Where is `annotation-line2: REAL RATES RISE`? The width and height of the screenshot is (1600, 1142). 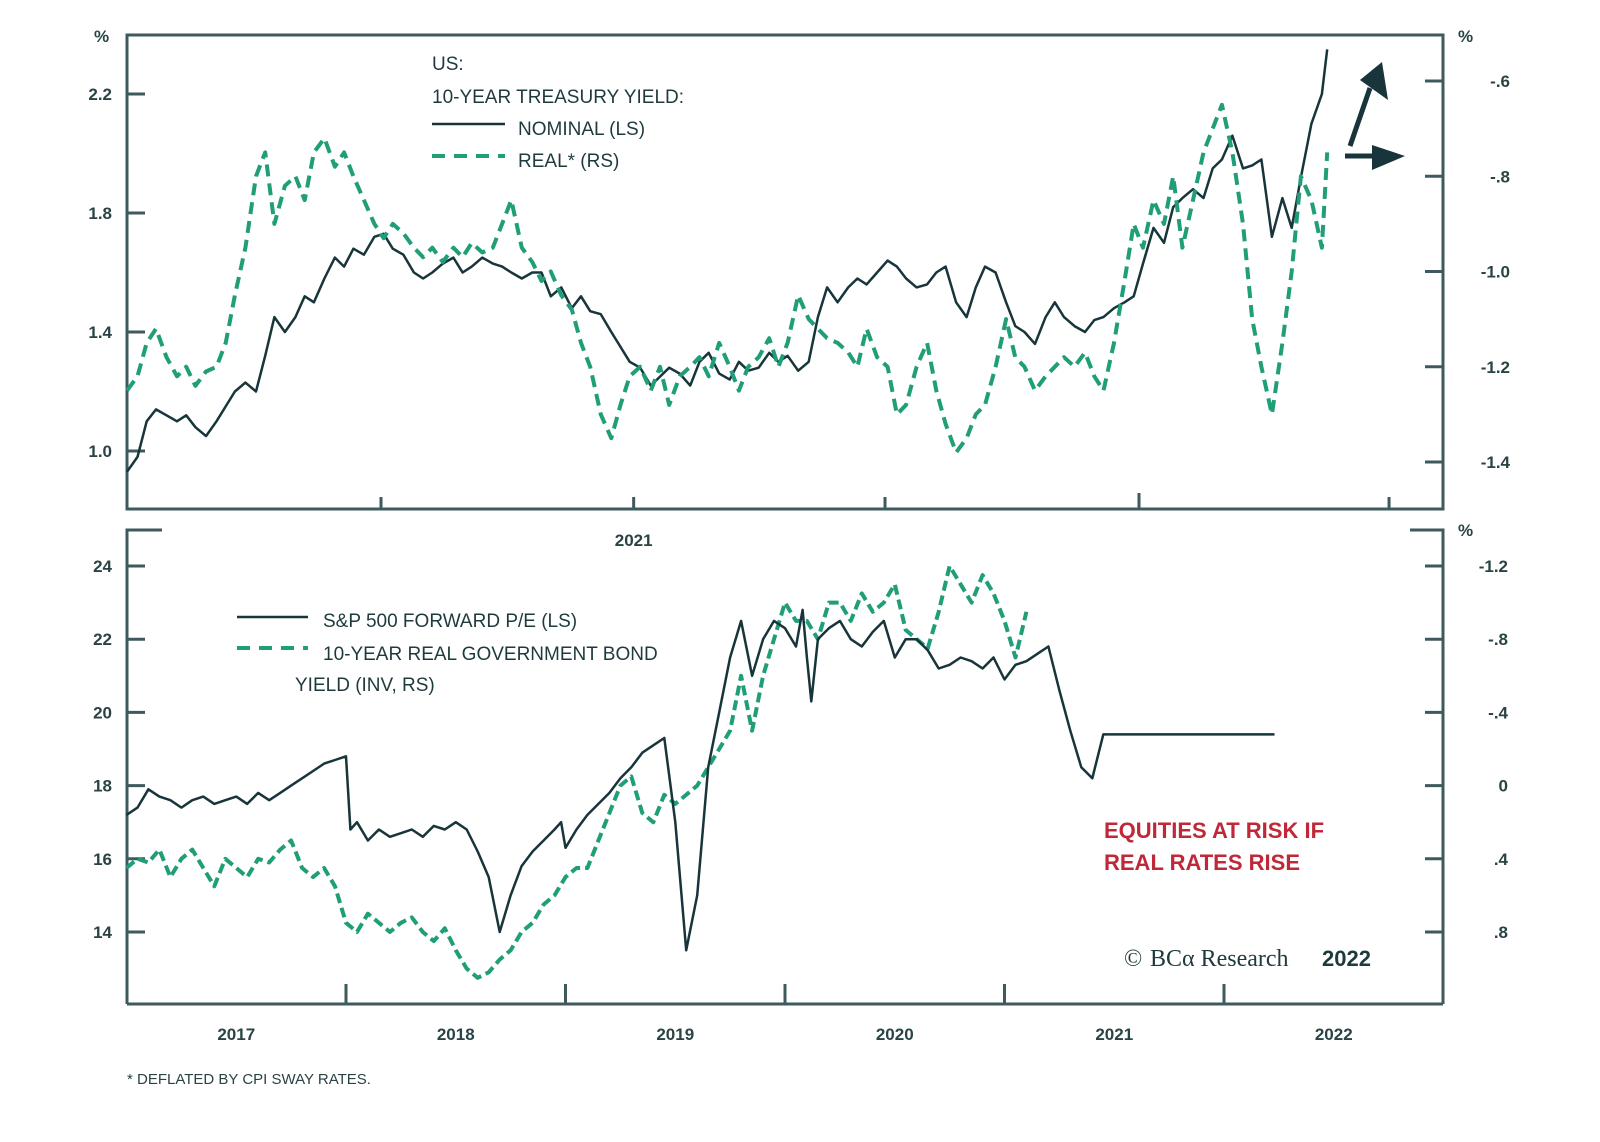
annotation-line2: REAL RATES RISE is located at coordinates (1202, 862).